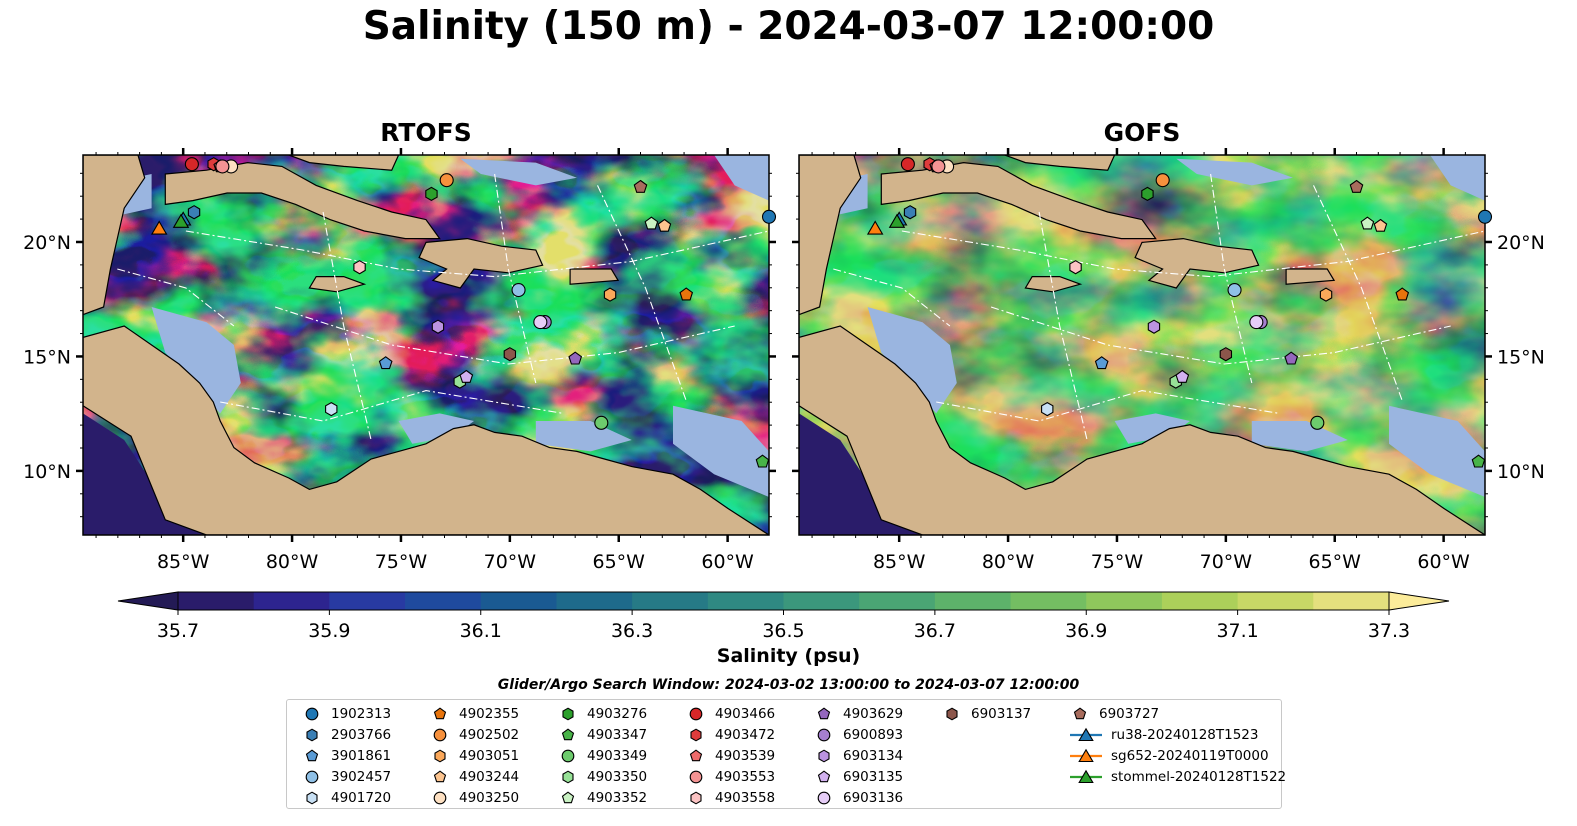 The height and width of the screenshot is (826, 1577). I want to click on colorbar-tick-label: 37.3, so click(1389, 631).